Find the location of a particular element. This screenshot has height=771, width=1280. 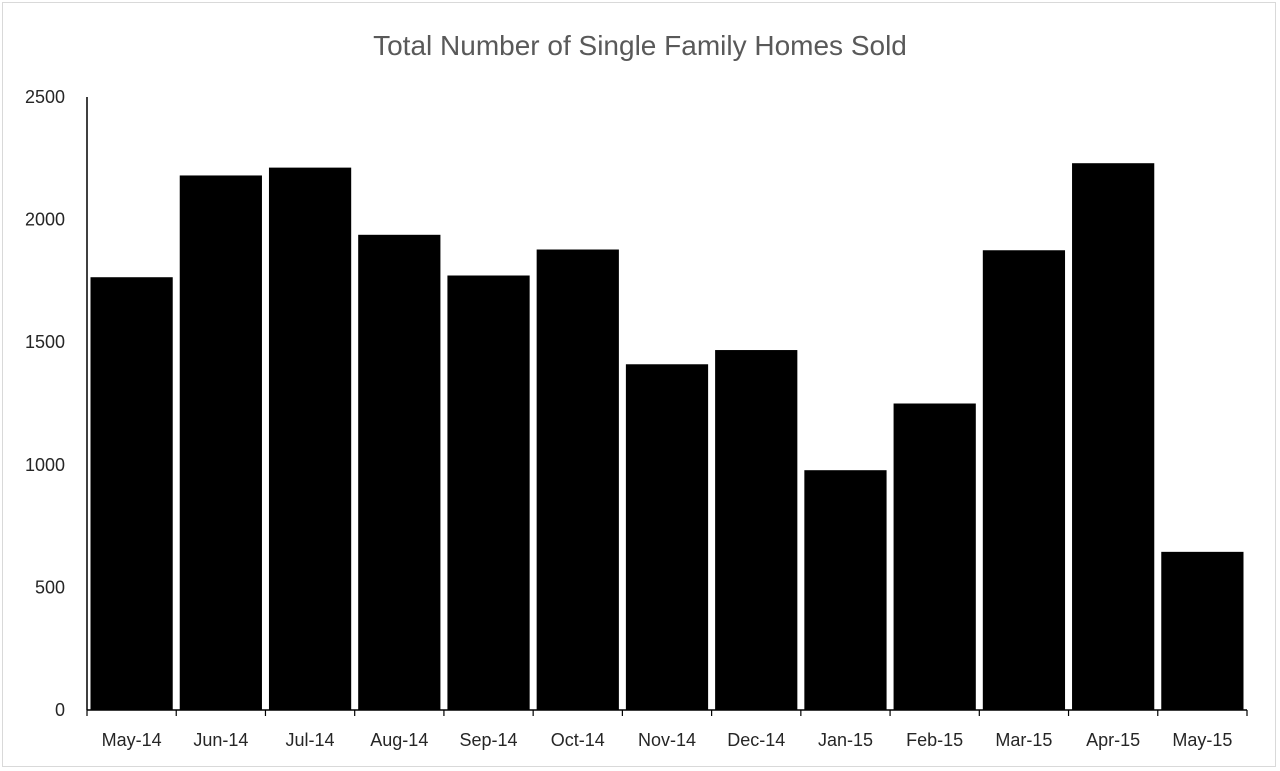

x-tick-label: Jul-14 is located at coordinates (310, 740).